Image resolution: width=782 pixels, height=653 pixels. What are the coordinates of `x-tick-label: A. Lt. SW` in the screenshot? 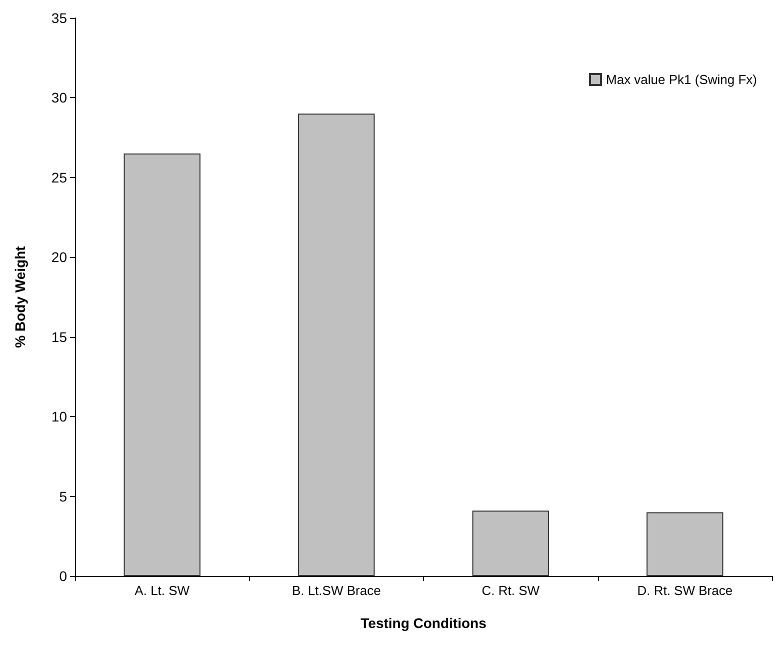 It's located at (162, 590).